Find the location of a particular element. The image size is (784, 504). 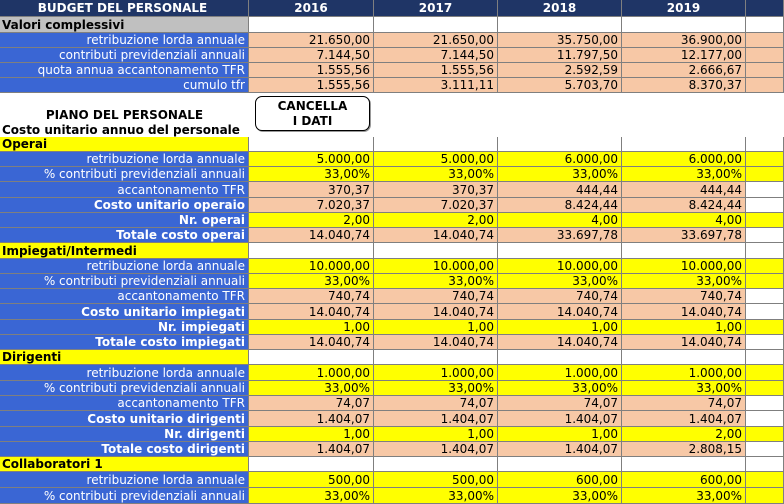

value-cell: 33.697,78 is located at coordinates (684, 235).